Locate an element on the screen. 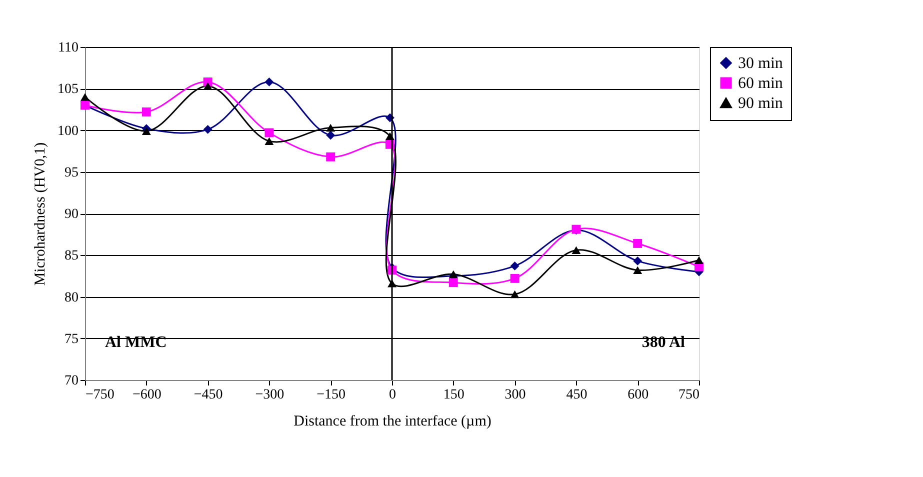 Image resolution: width=923 pixels, height=477 pixels. x-tick-label: 750 is located at coordinates (689, 395).